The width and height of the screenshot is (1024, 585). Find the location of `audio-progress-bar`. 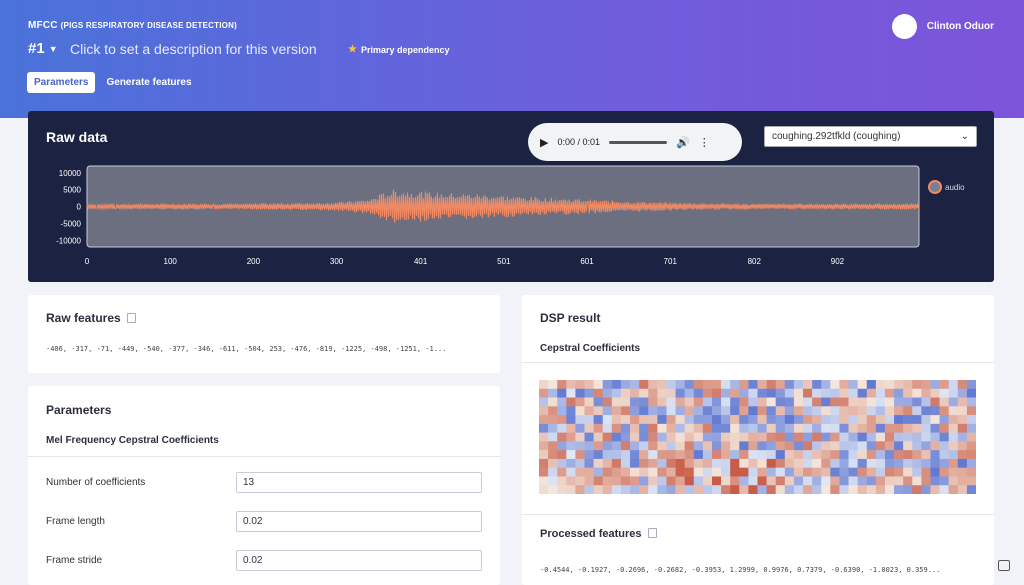

audio-progress-bar is located at coordinates (638, 142).